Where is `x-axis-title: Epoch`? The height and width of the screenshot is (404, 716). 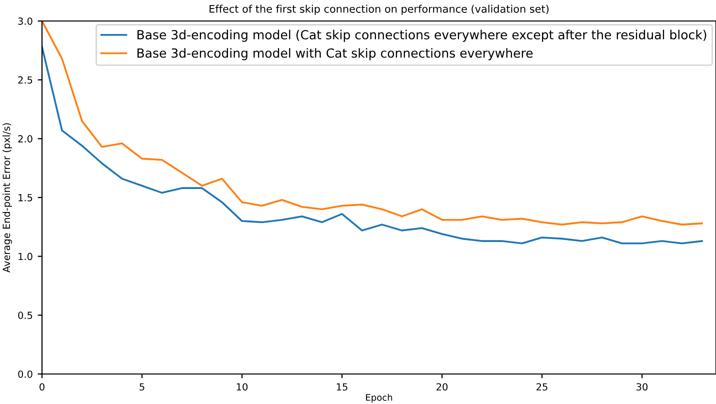 x-axis-title: Epoch is located at coordinates (379, 398).